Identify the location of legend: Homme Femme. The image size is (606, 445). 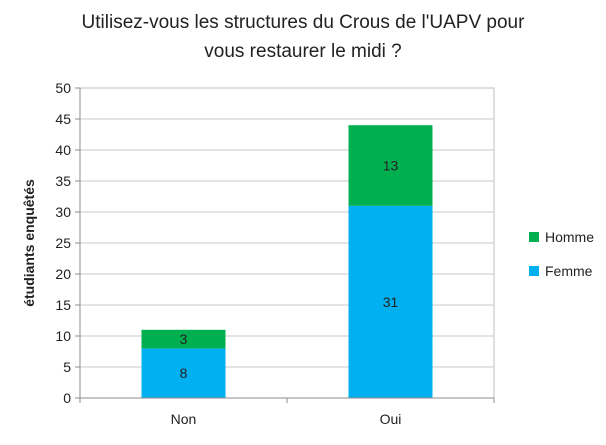
(561, 254).